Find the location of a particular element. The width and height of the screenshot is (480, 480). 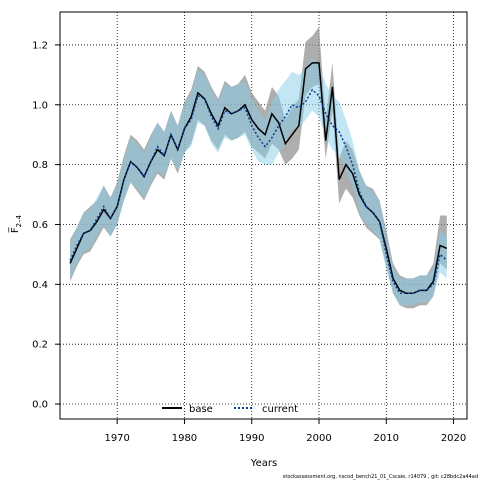

y-tick-label: 0.8 is located at coordinates (40, 165).